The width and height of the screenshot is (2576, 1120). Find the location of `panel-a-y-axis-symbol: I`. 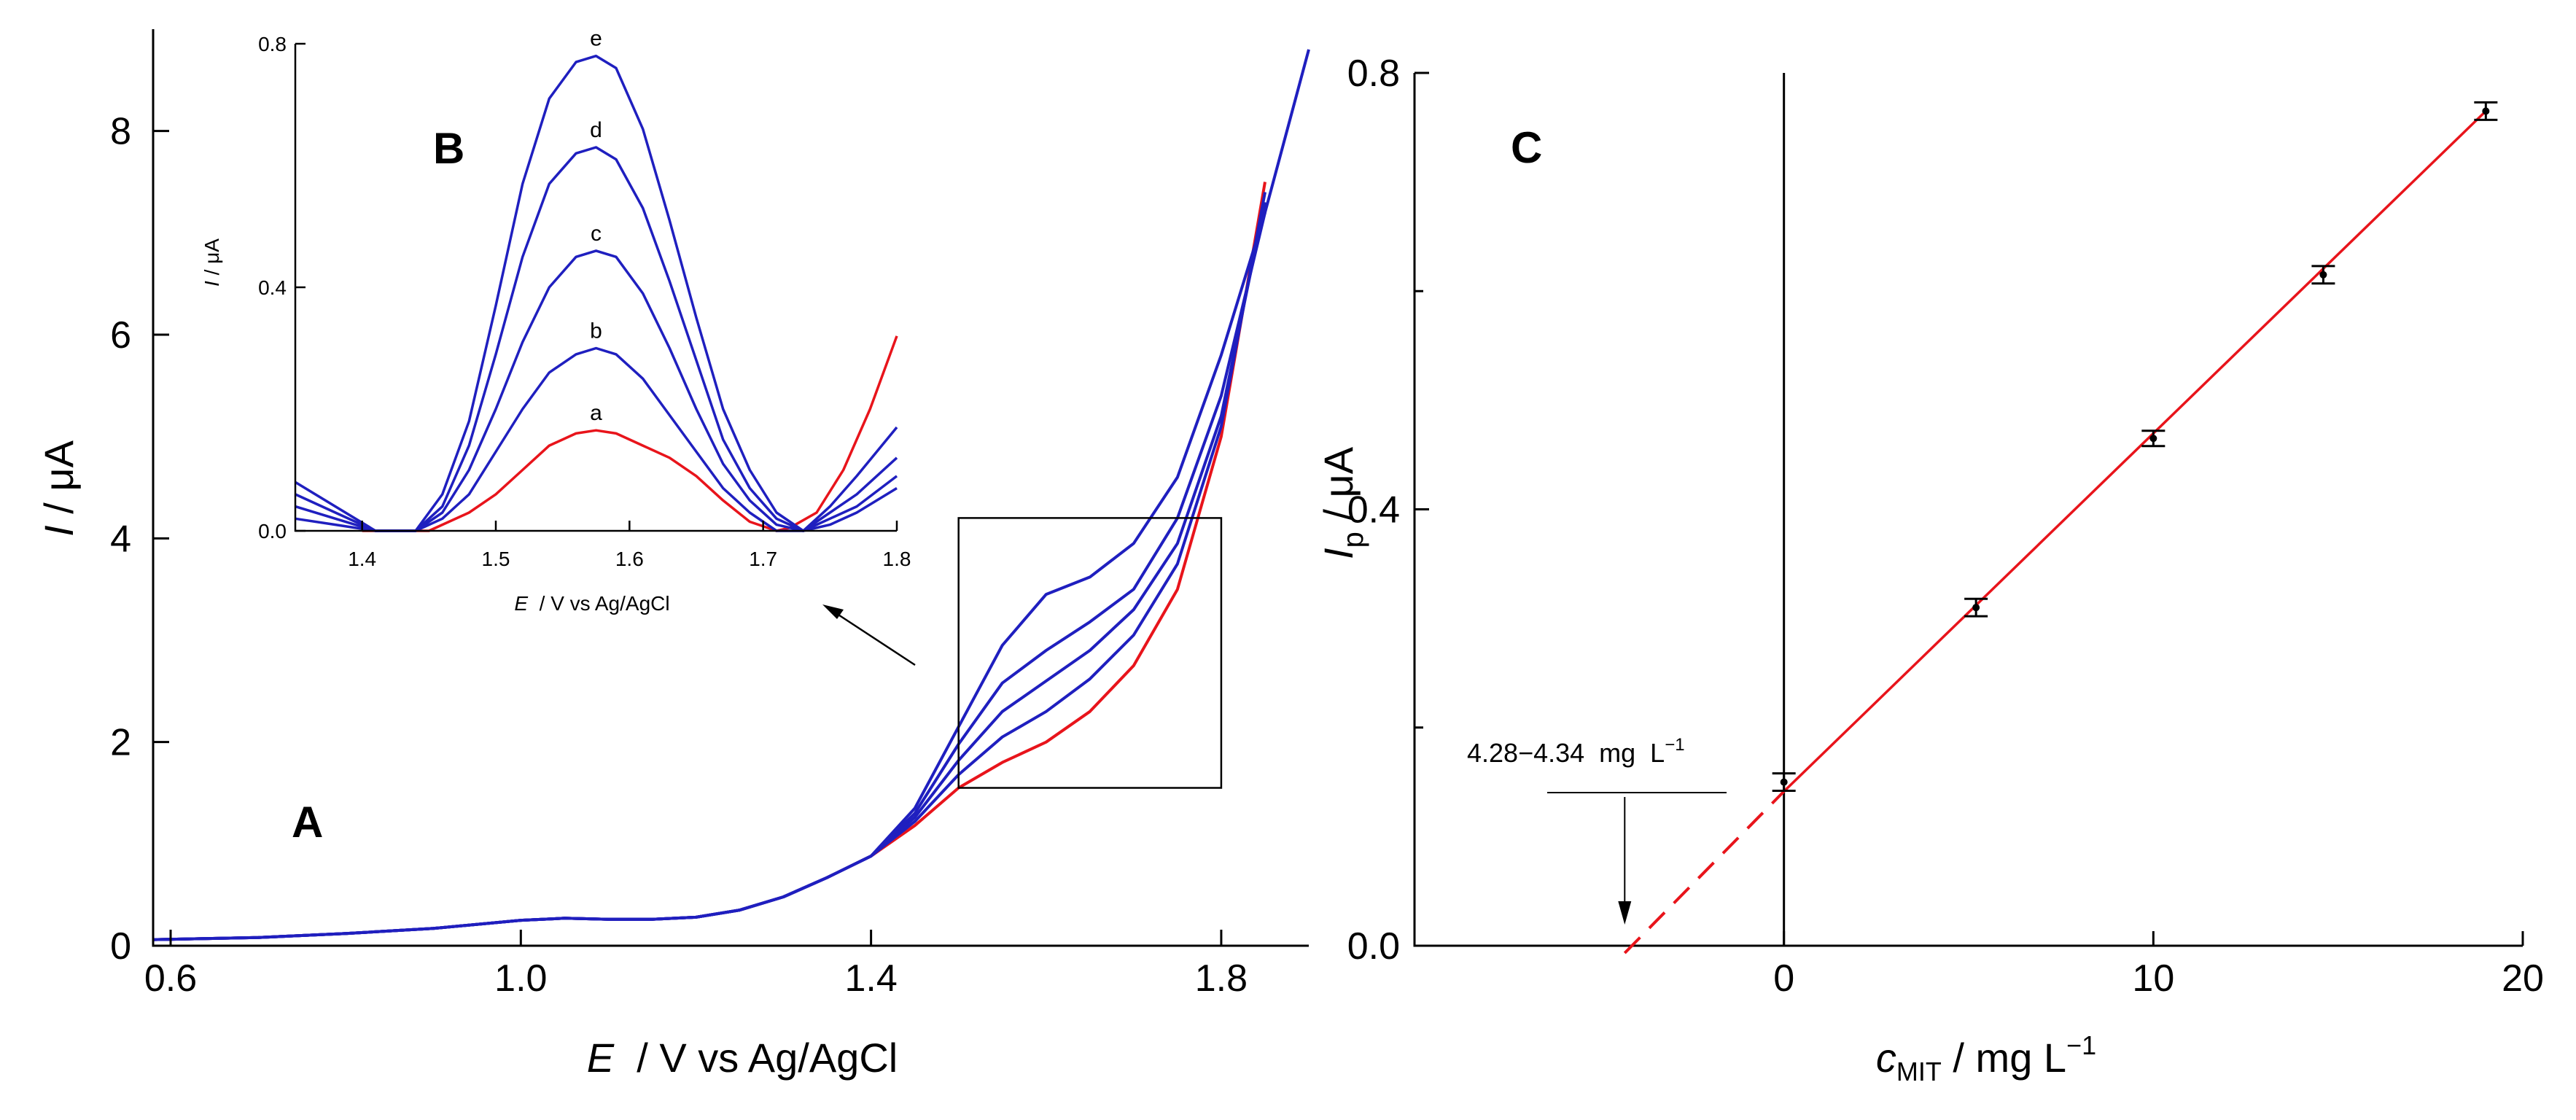

panel-a-y-axis-symbol: I is located at coordinates (59, 531).